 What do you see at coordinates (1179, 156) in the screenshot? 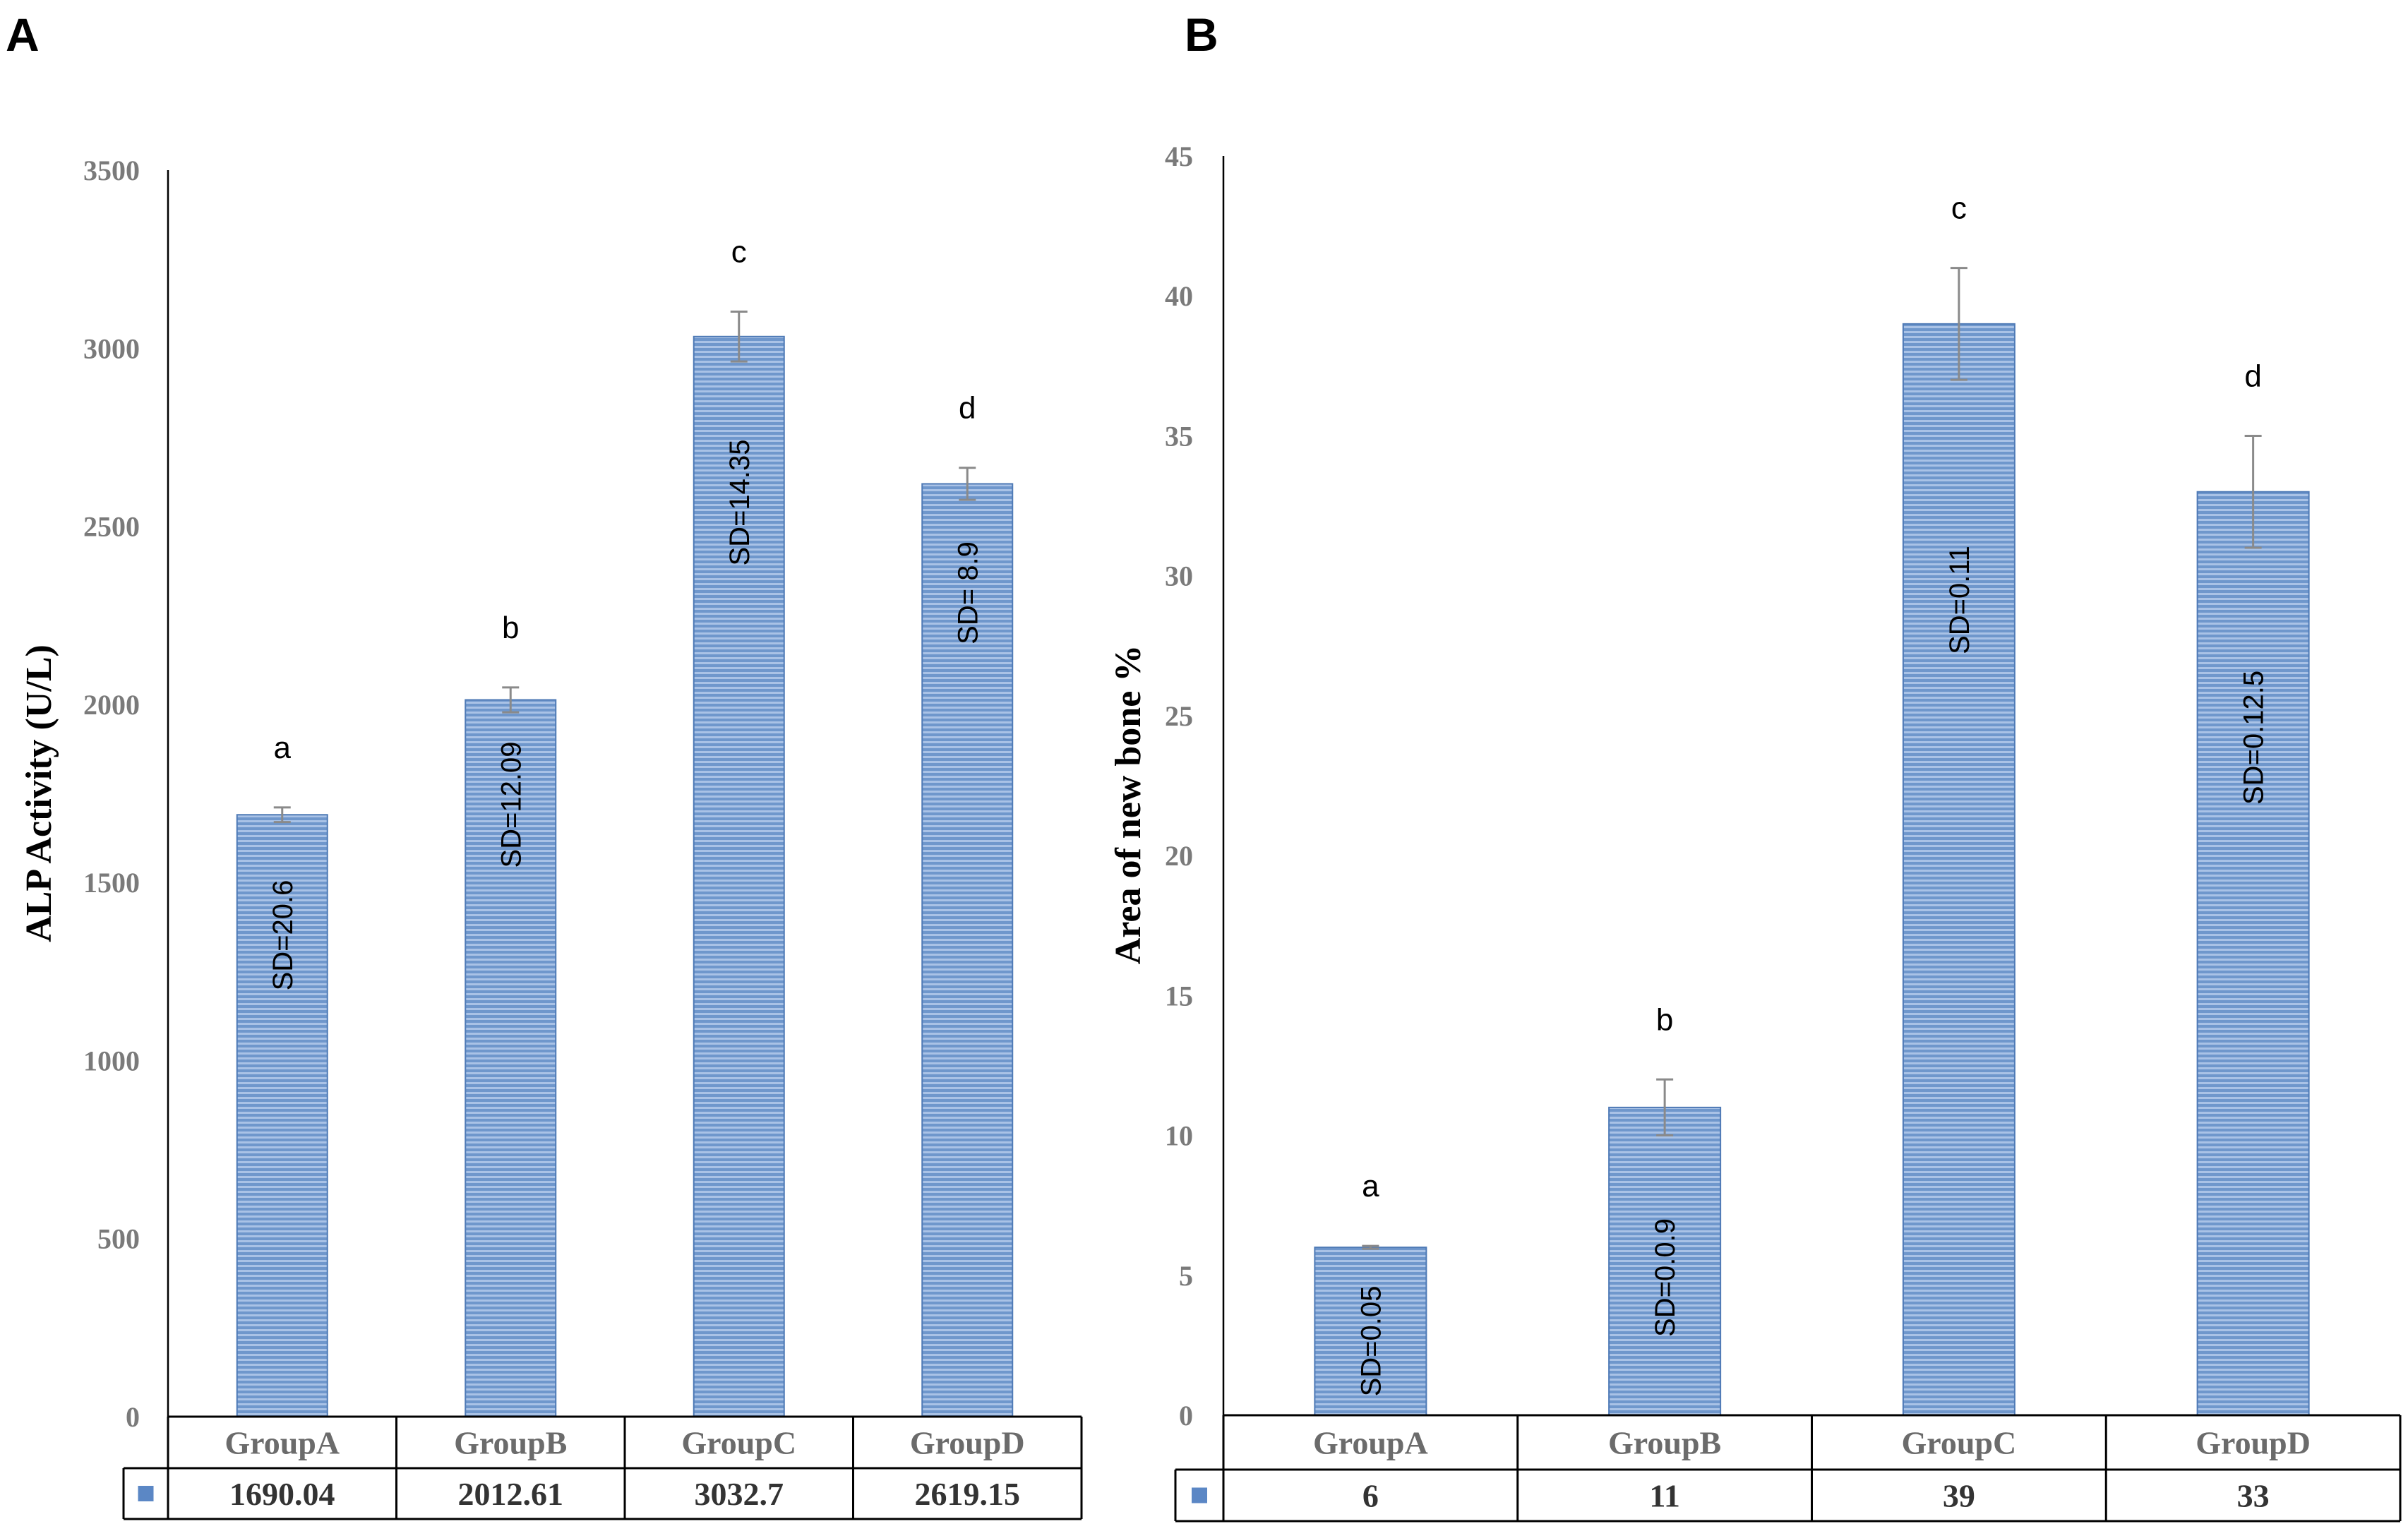
I see `y-tick-label: 45` at bounding box center [1179, 156].